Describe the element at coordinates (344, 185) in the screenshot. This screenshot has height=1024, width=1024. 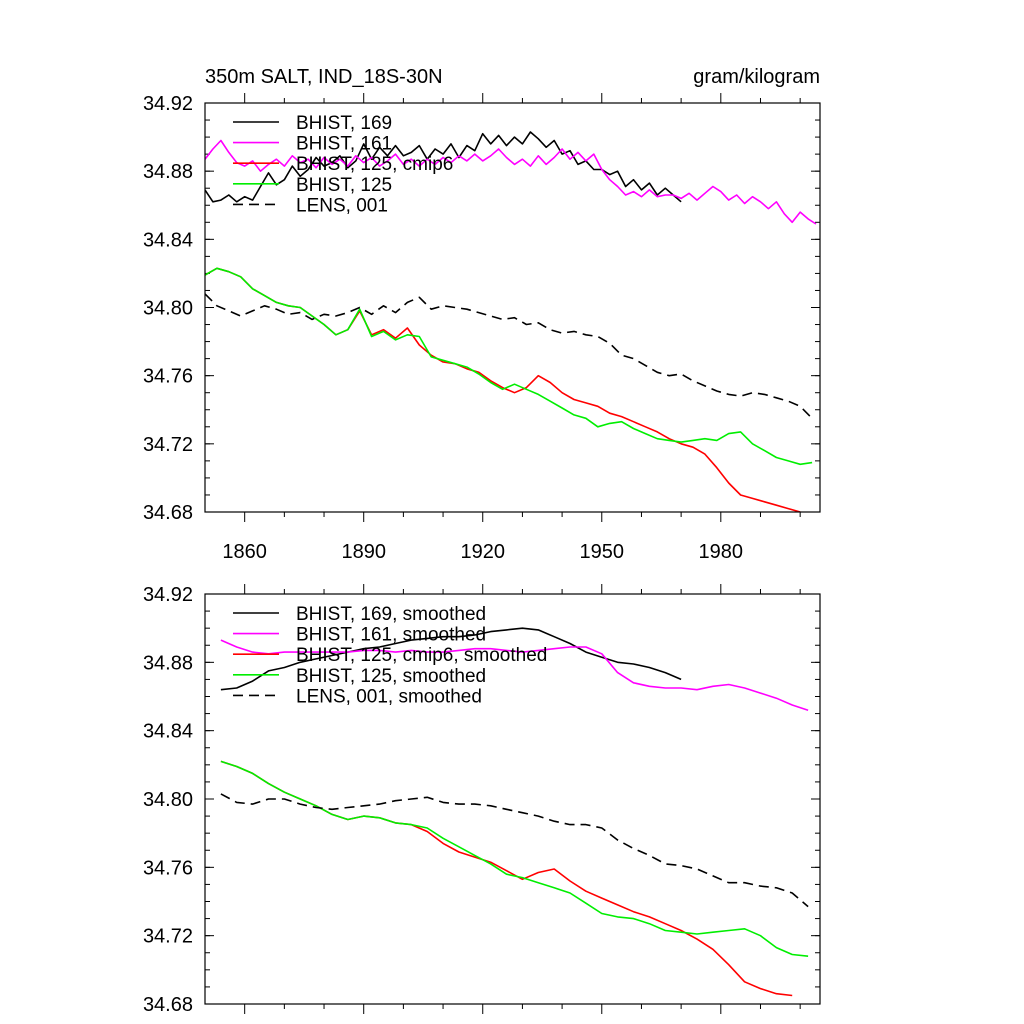
I see `legend-label: BHIST, 125` at that location.